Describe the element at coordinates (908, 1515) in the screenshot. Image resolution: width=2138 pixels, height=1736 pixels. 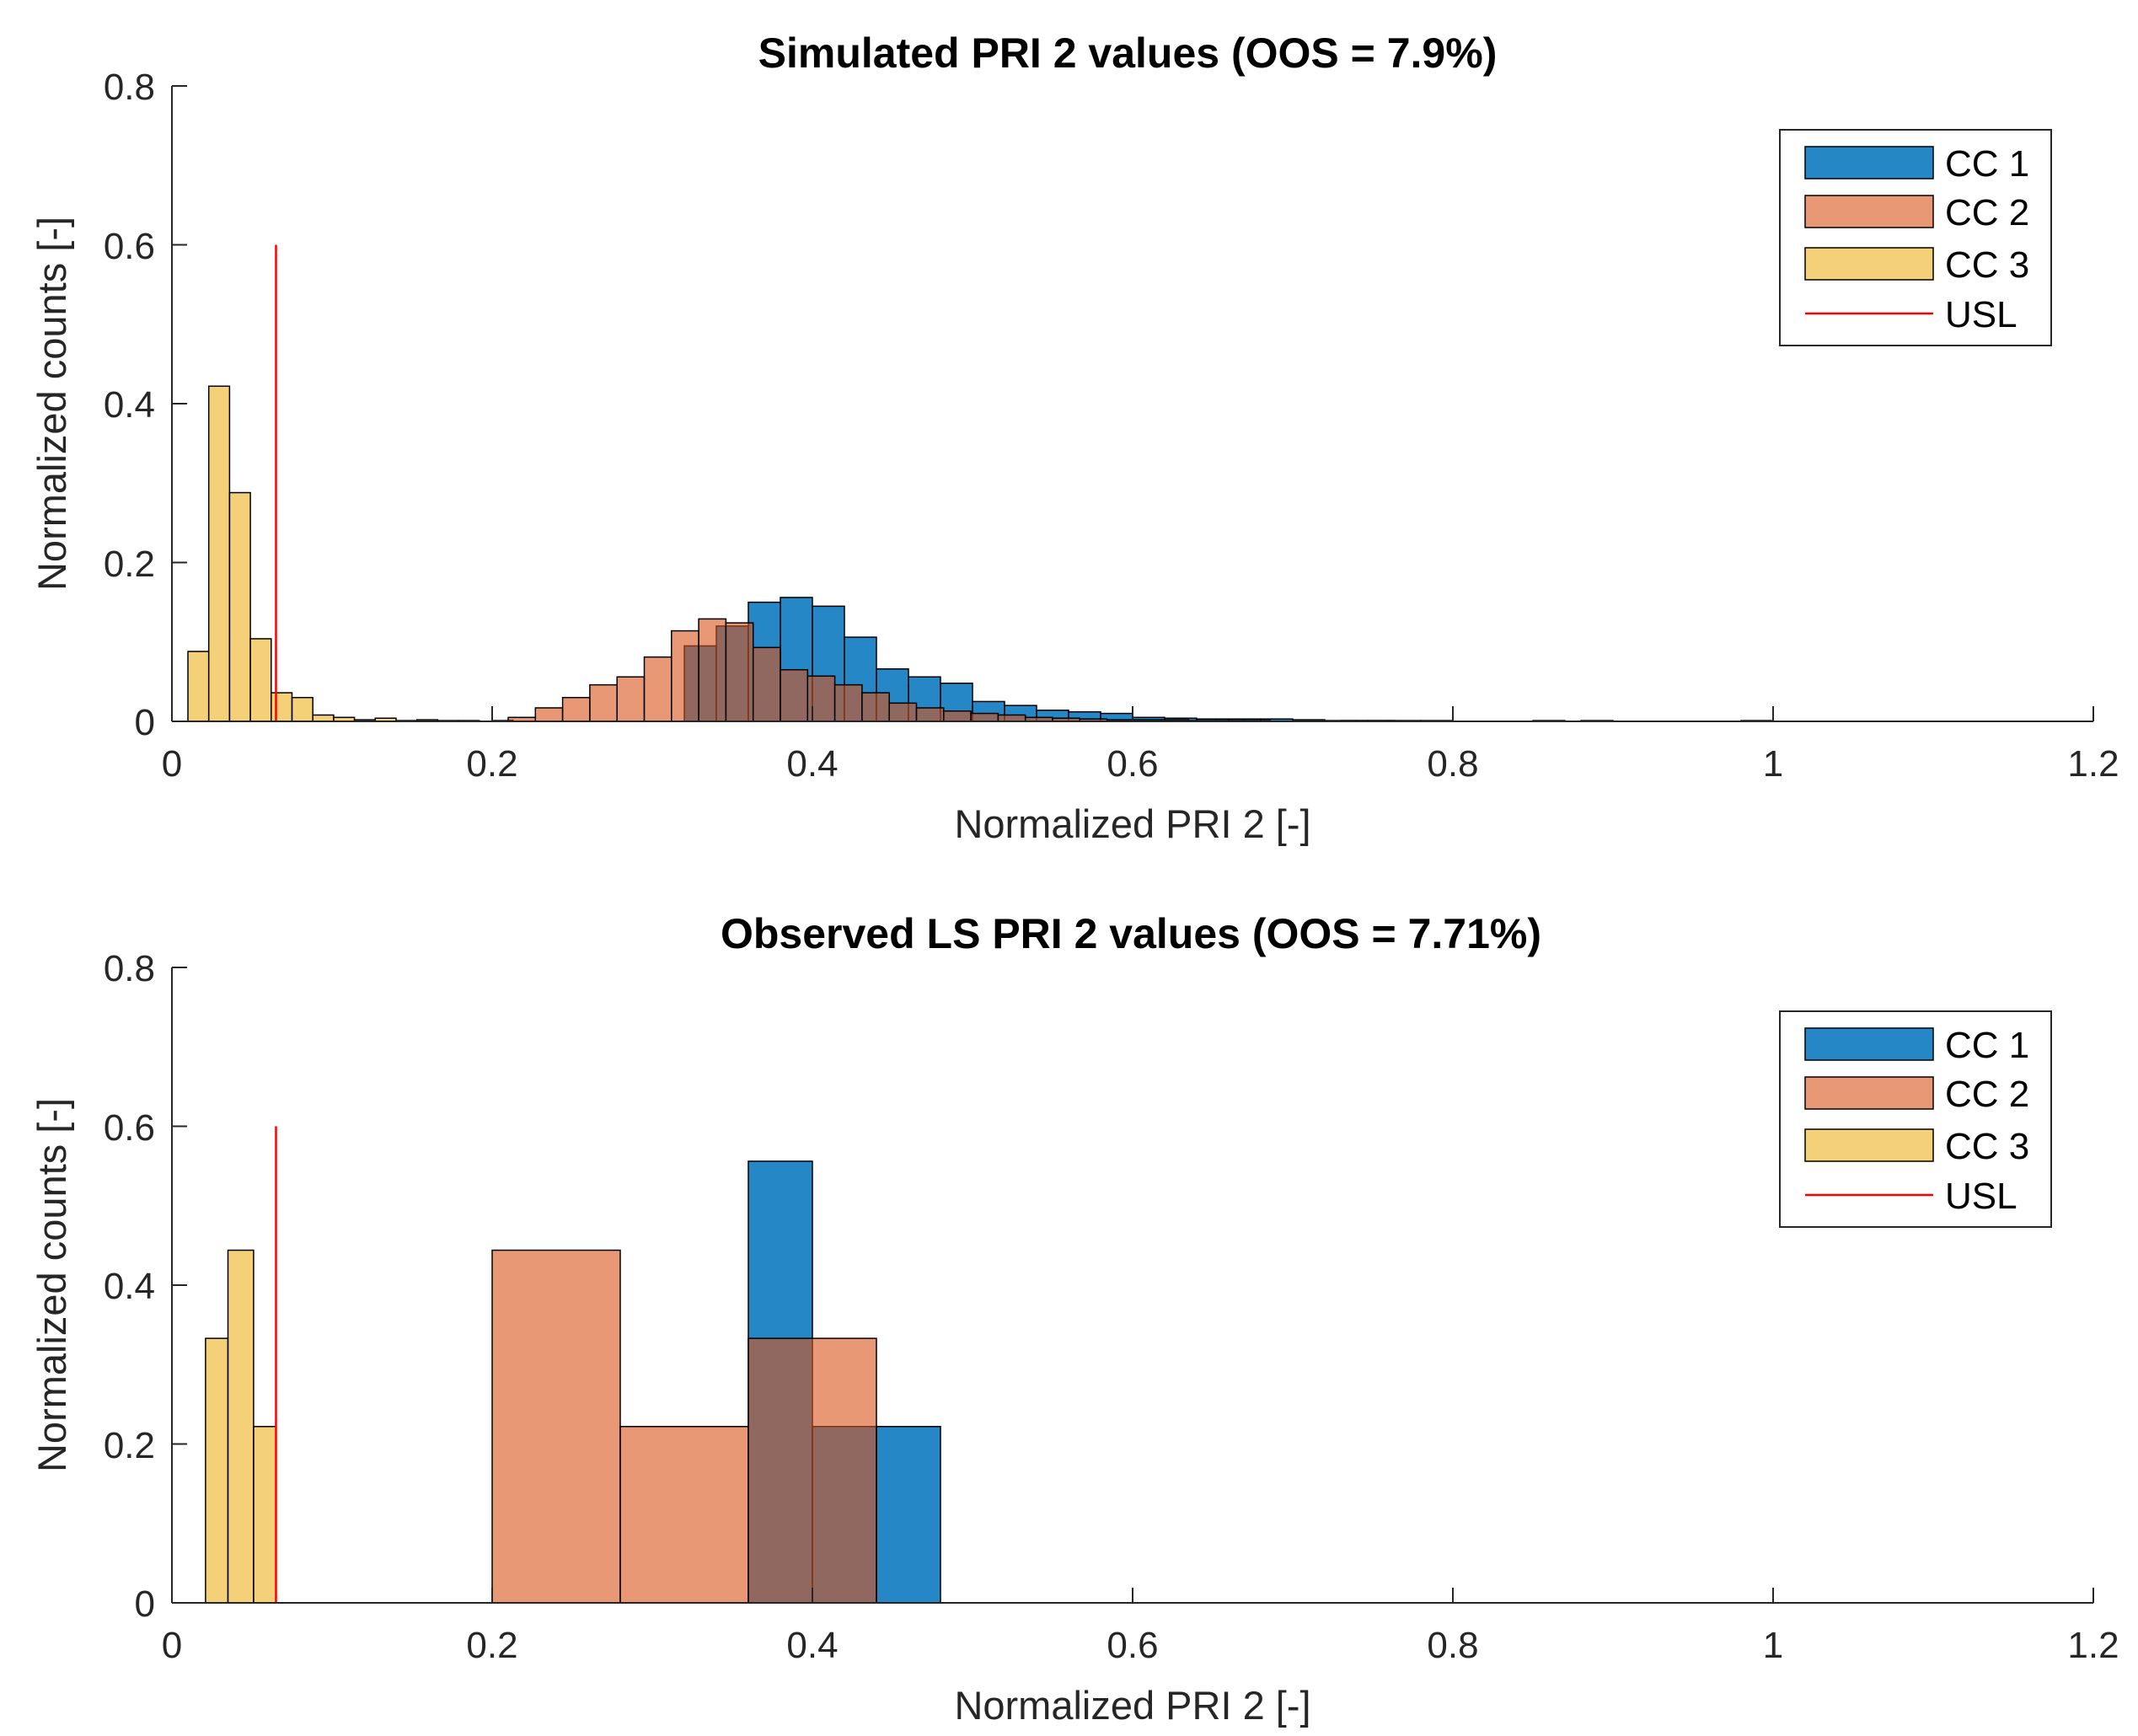
I see `bar-cc1` at that location.